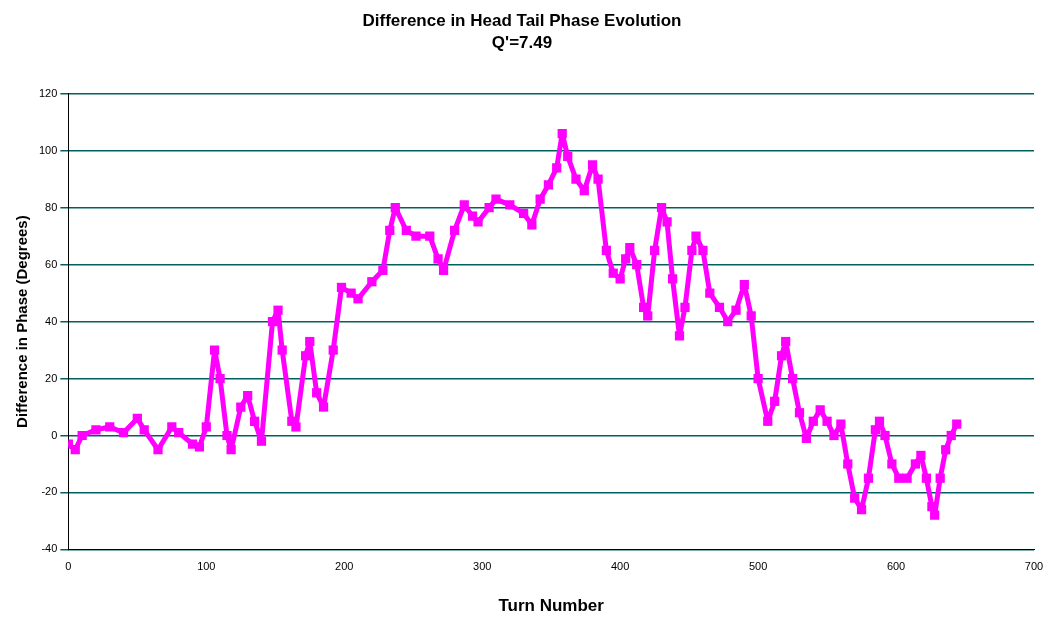  Describe the element at coordinates (51, 263) in the screenshot. I see `y-tick-label: 60` at that location.